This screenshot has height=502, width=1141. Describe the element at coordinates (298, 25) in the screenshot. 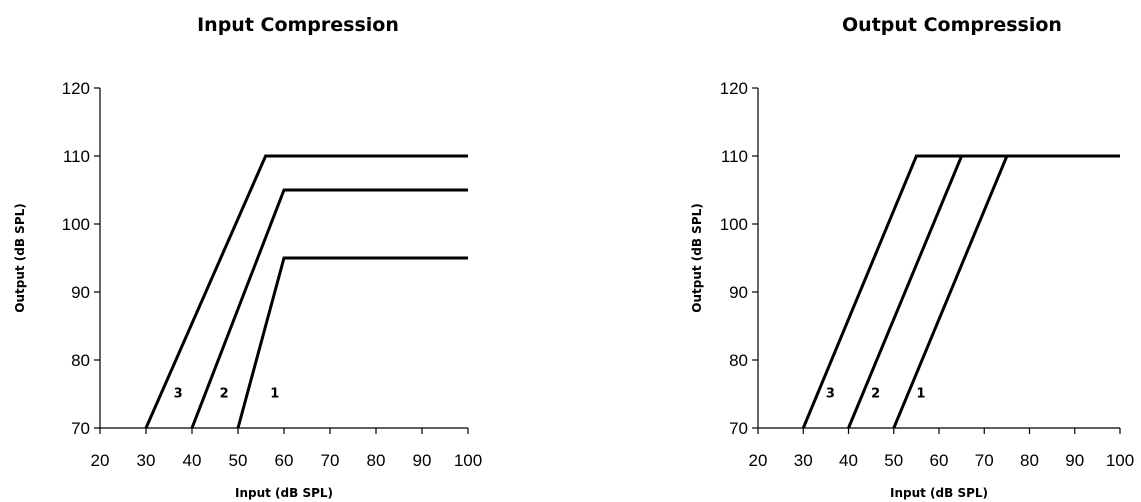

I see `chart-title: Input Compression` at that location.